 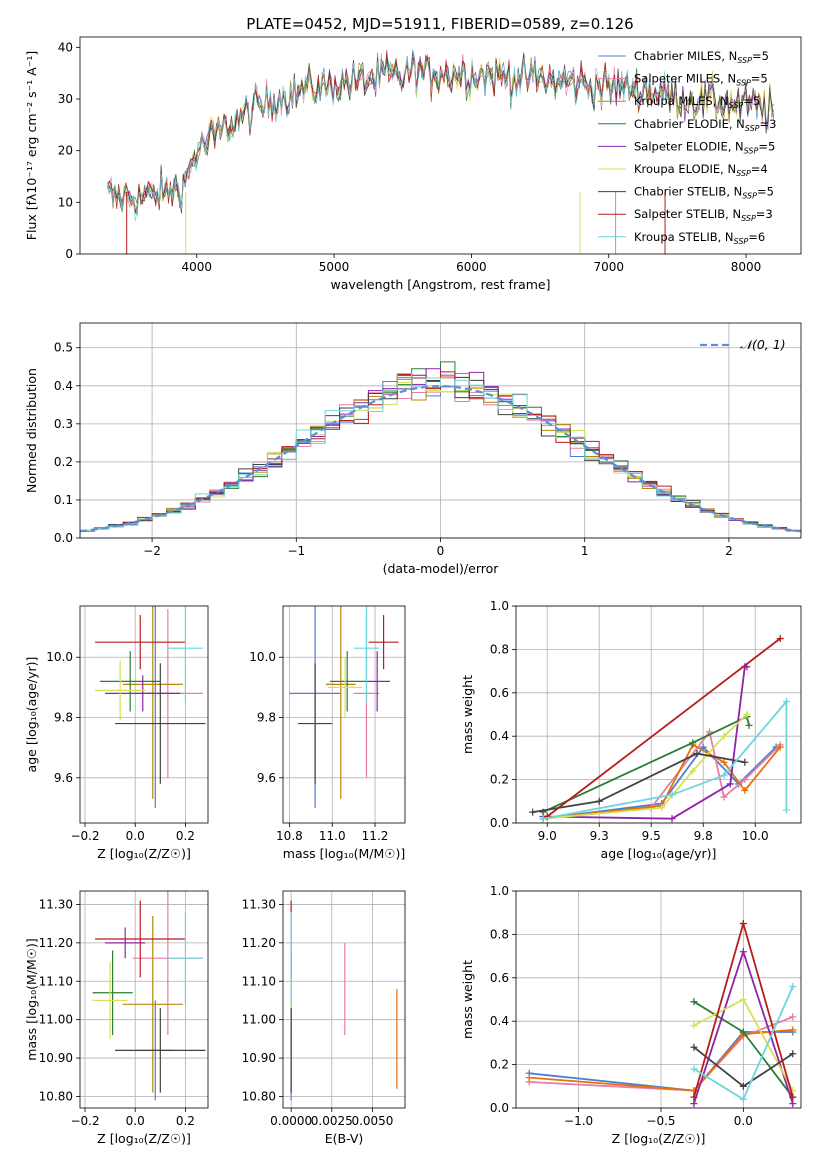 I want to click on panel-age-vs-mass: 10.8 11.0 11.2 9.6 9.8 10.0 mass [log₁₀(M/M☉)], so click(x=327, y=733).